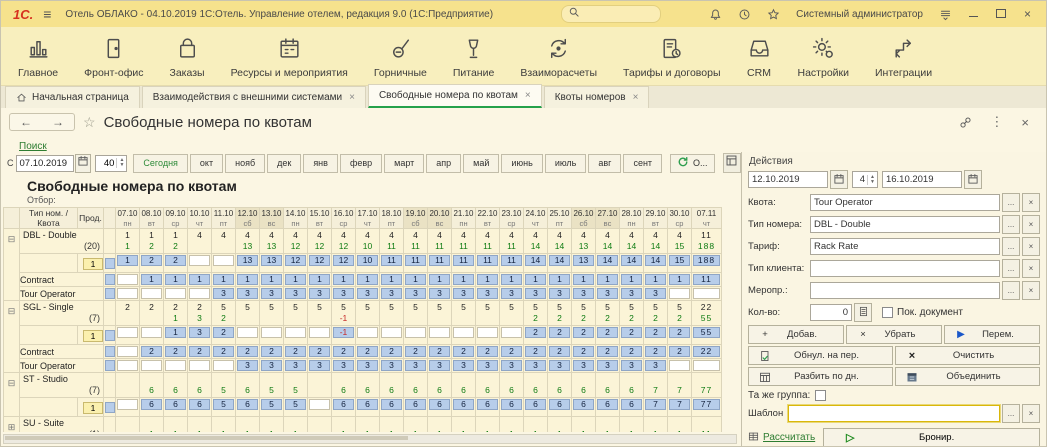 The width and height of the screenshot is (1047, 447). What do you see at coordinates (26, 122) in the screenshot?
I see `nav-back-button: ←` at bounding box center [26, 122].